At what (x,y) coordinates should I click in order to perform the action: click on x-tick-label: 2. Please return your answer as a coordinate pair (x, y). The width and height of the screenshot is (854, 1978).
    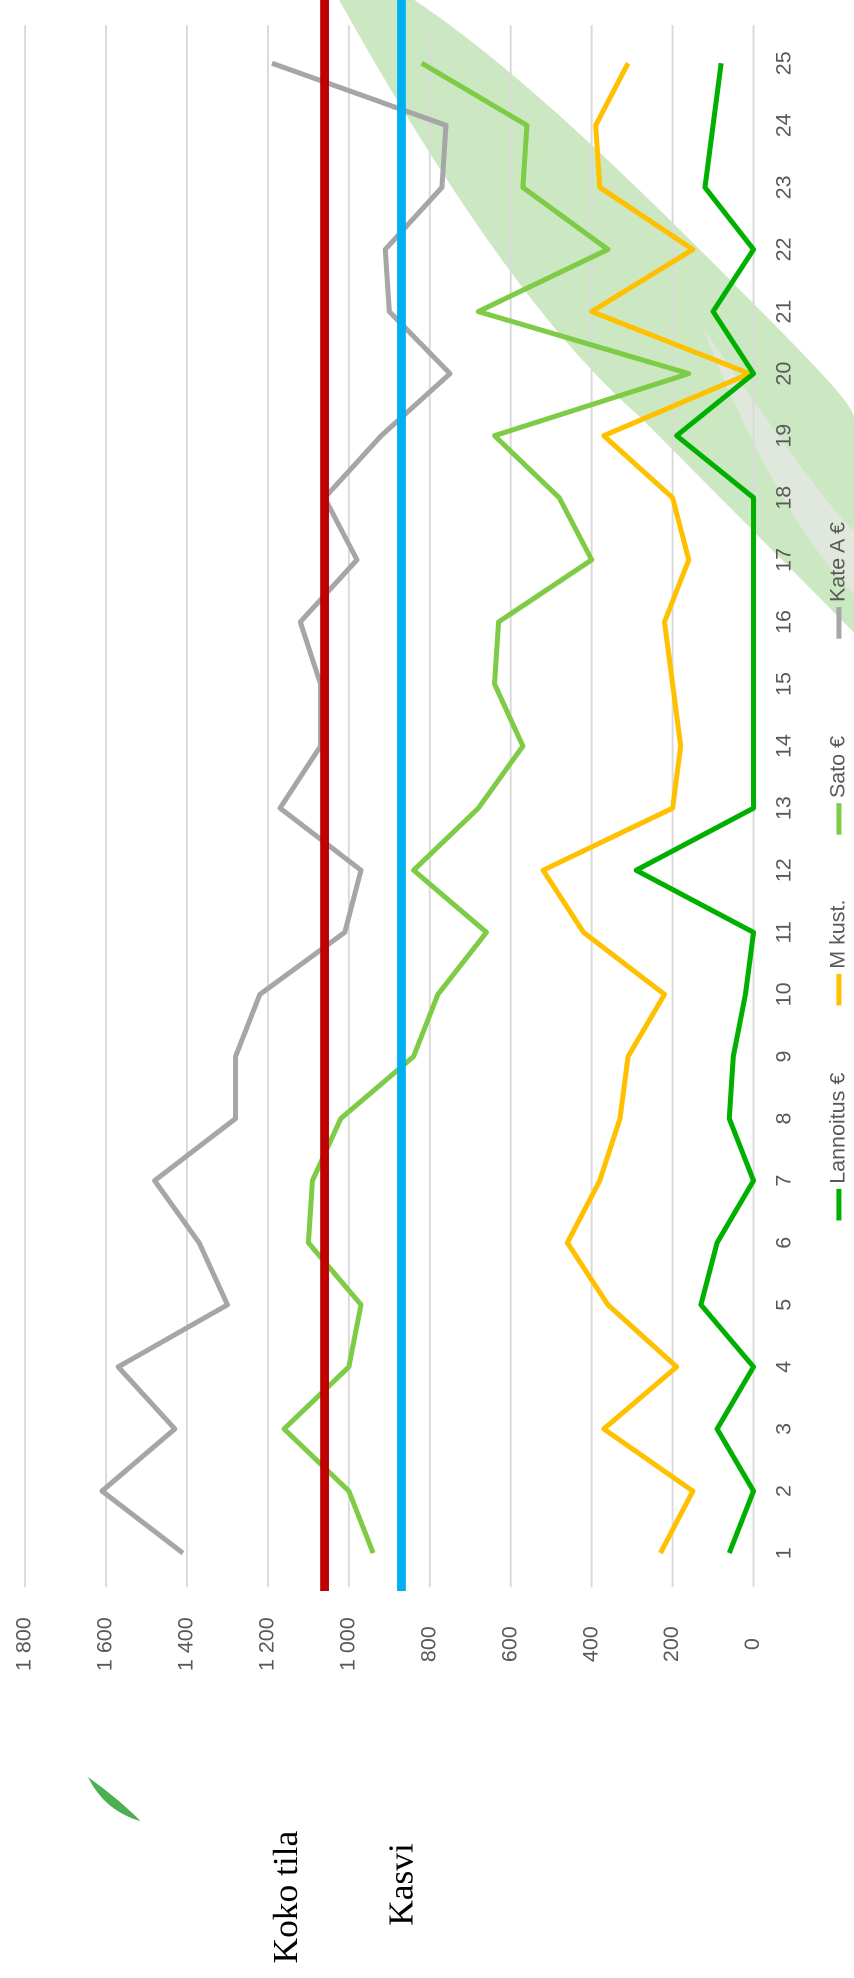
    Looking at the image, I should click on (784, 1491).